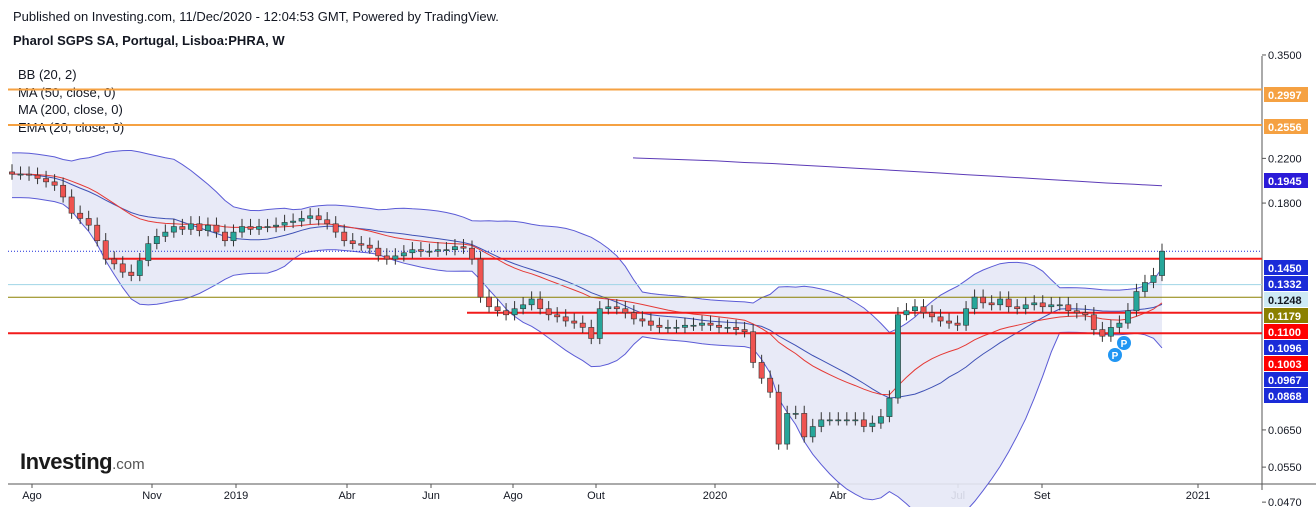 The height and width of the screenshot is (507, 1316). Describe the element at coordinates (47, 74) in the screenshot. I see `legend-bollinger: BB (20, 2)` at that location.